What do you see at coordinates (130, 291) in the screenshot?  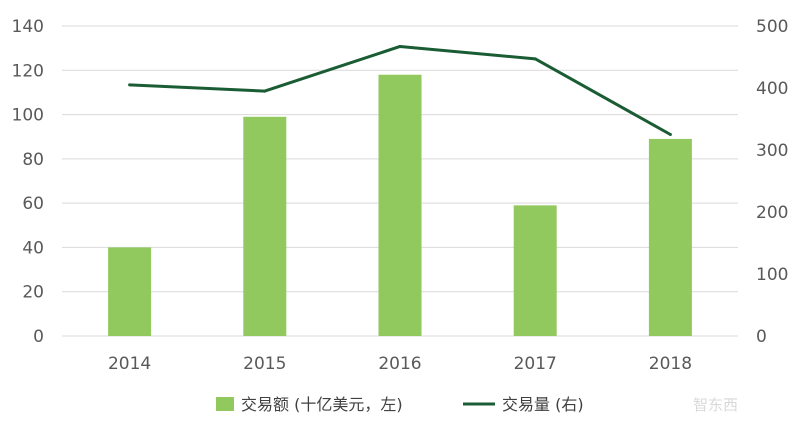 I see `bar-2014` at bounding box center [130, 291].